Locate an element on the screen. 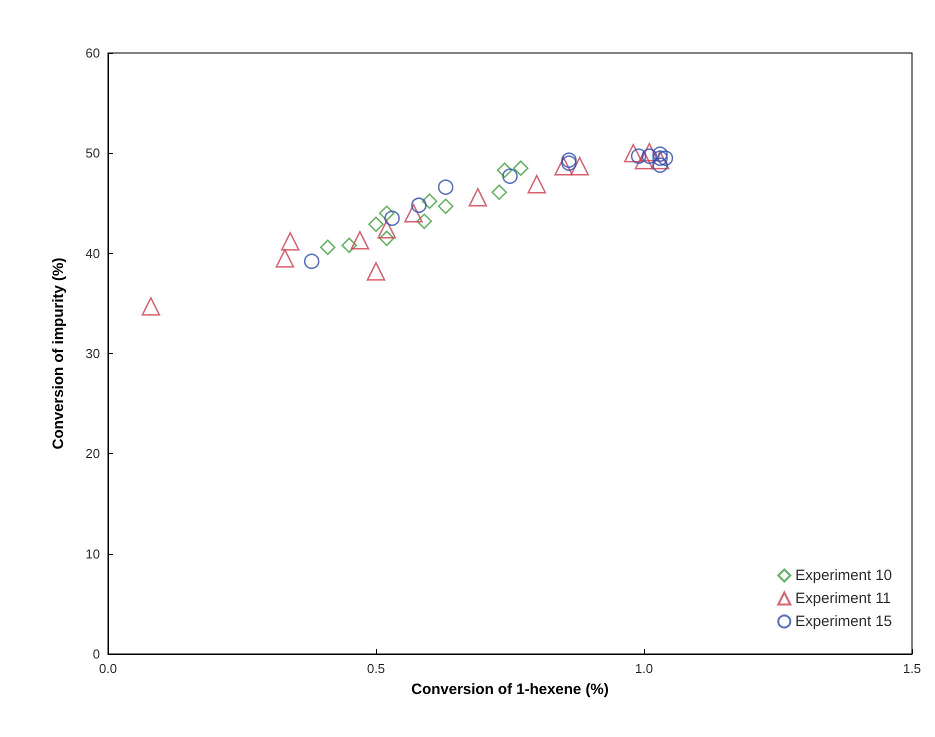 This screenshot has height=737, width=935. x-tick-label: 0.0 is located at coordinates (108, 668).